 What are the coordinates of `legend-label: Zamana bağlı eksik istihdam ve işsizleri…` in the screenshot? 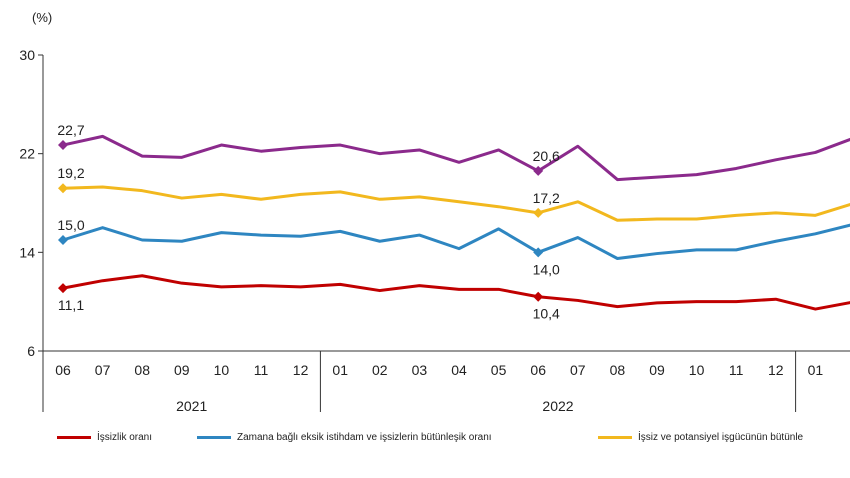 It's located at (364, 437).